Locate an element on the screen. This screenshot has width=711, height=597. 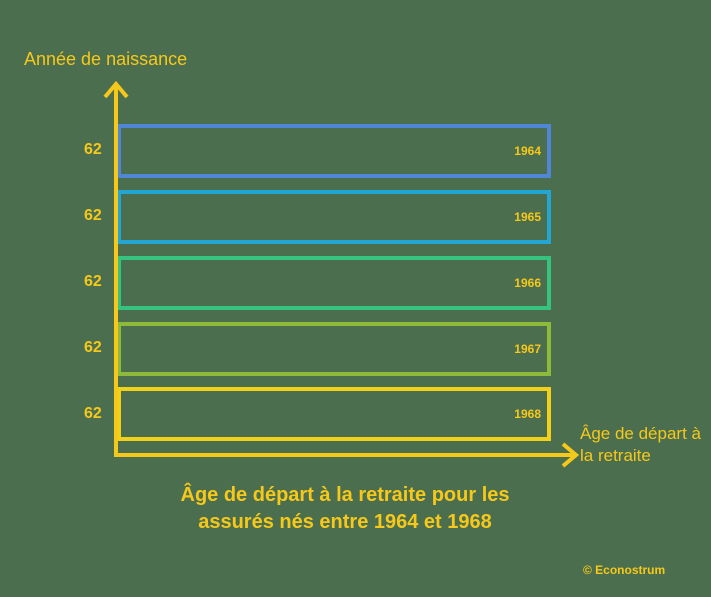
chart-title-line2: assurés nés entre 1964 et 1968 is located at coordinates (345, 522).